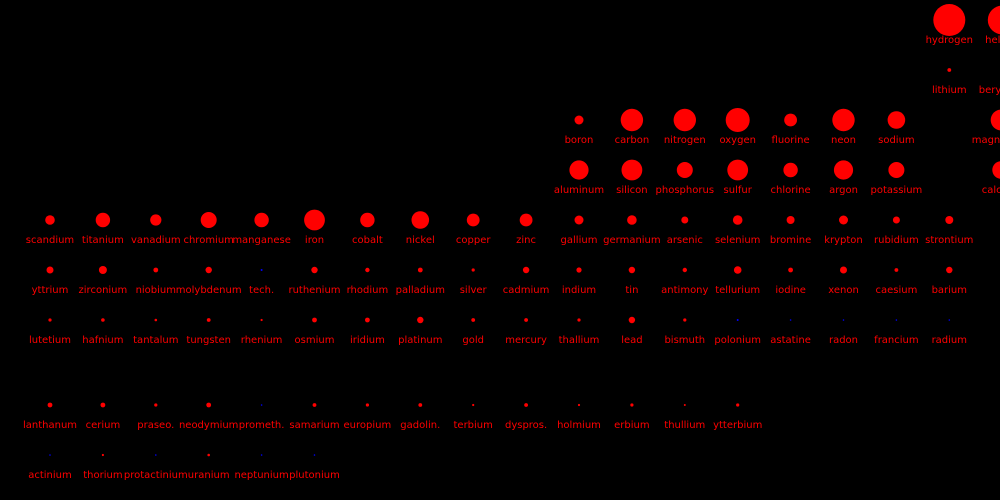 This screenshot has height=500, width=1000. Describe the element at coordinates (261, 290) in the screenshot. I see `element-label: tech.` at that location.